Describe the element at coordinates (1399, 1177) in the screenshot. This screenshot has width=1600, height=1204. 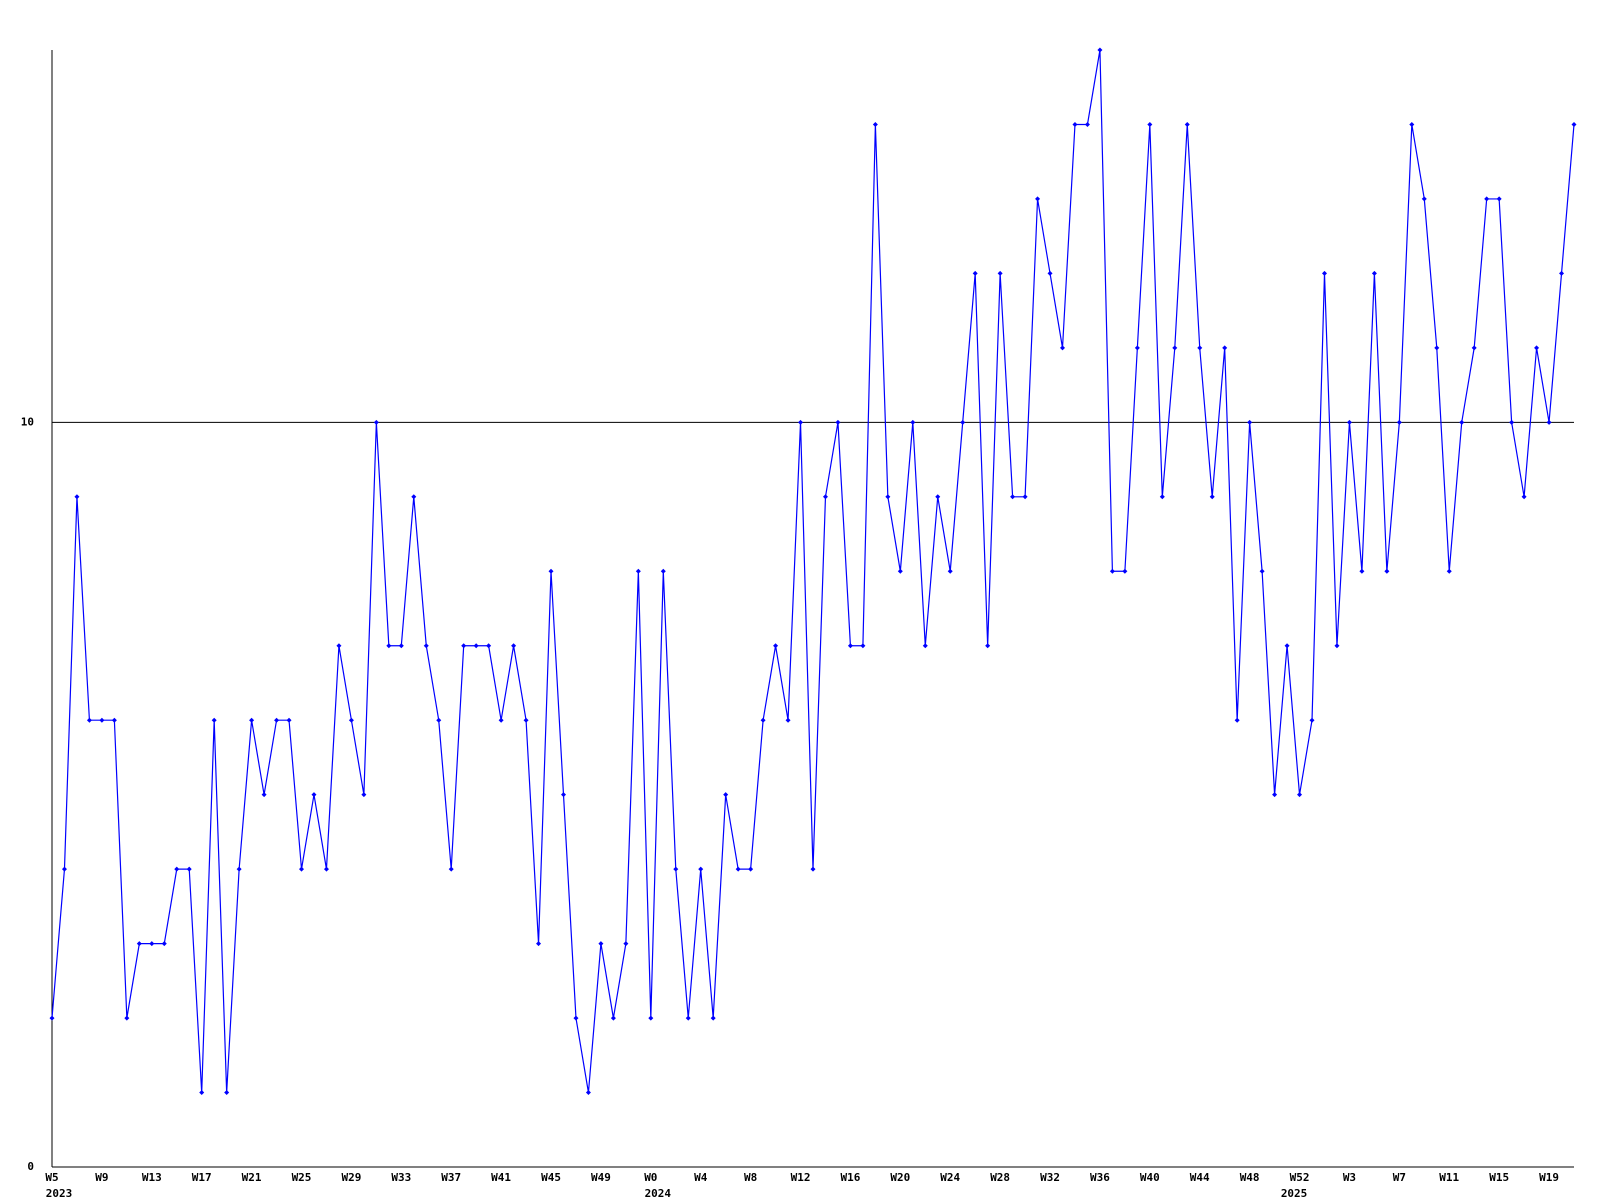
I see `x-tick-label: W7` at that location.